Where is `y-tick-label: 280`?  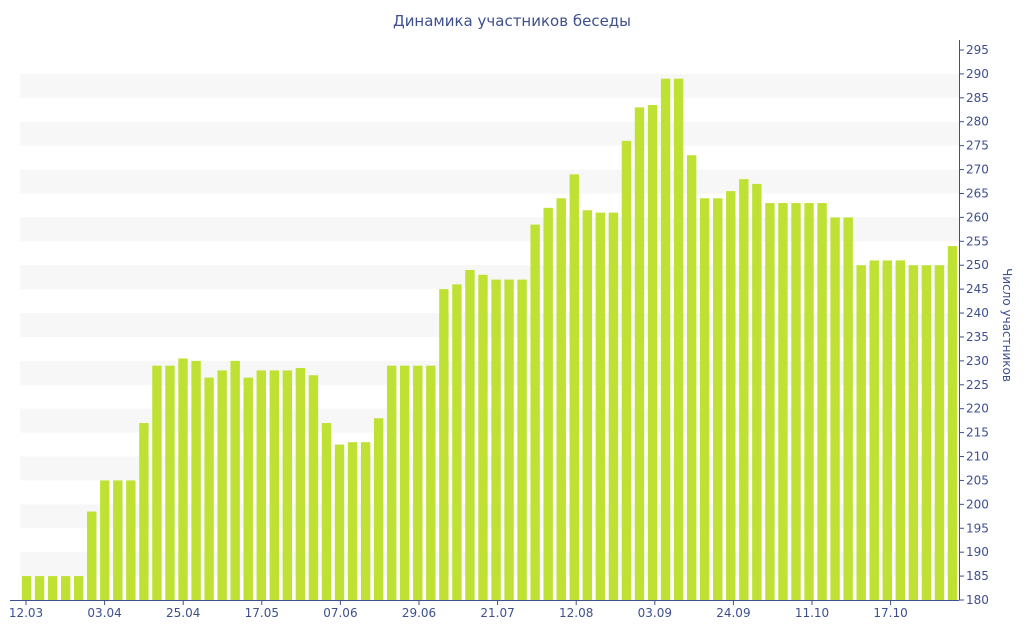 y-tick-label: 280 is located at coordinates (977, 122).